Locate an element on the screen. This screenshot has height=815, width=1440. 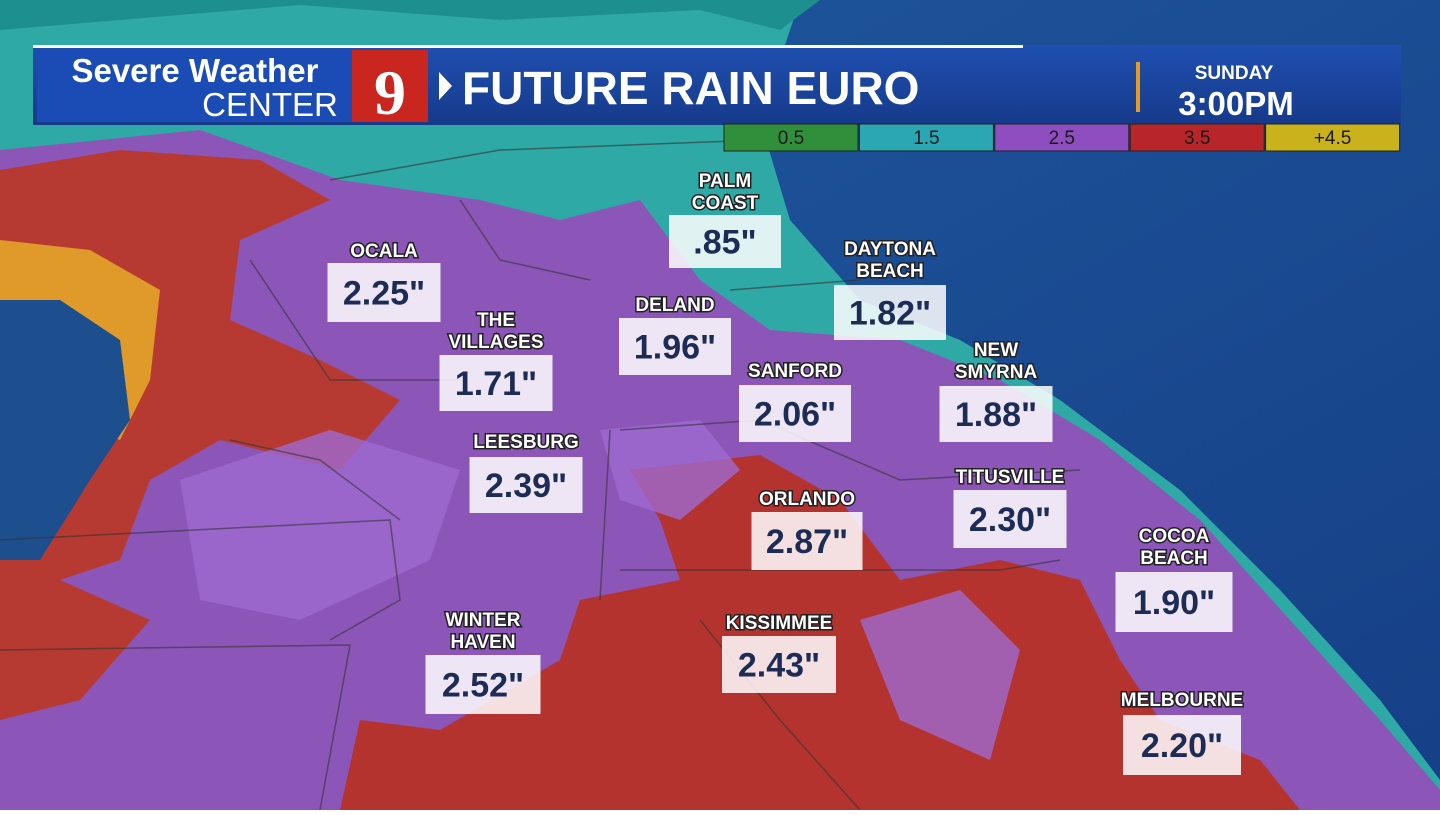
city: SANFORD 2.06" is located at coordinates (795, 401).